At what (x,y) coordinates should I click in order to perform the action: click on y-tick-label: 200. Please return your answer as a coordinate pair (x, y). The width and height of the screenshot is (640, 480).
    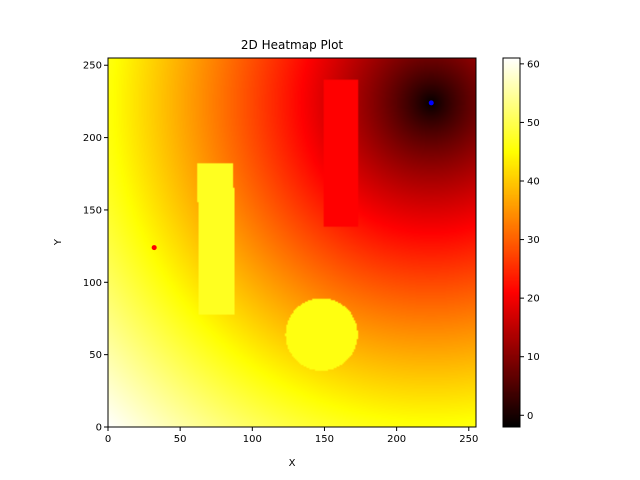
    Looking at the image, I should click on (92, 138).